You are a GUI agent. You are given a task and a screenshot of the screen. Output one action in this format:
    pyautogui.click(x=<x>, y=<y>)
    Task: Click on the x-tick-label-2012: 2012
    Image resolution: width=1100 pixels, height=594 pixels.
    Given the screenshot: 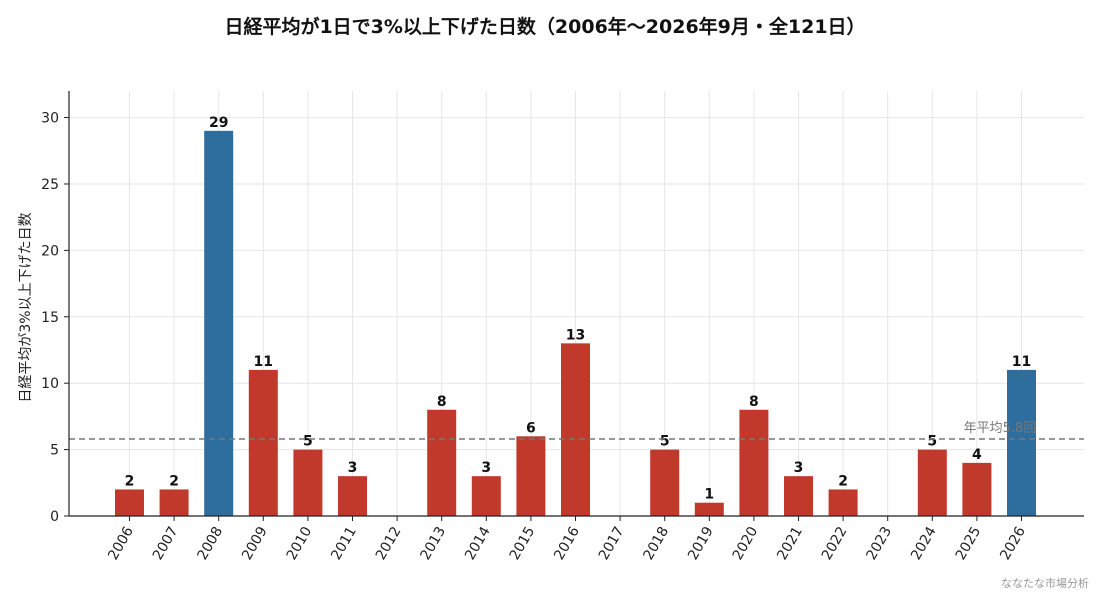 What is the action you would take?
    pyautogui.click(x=389, y=543)
    